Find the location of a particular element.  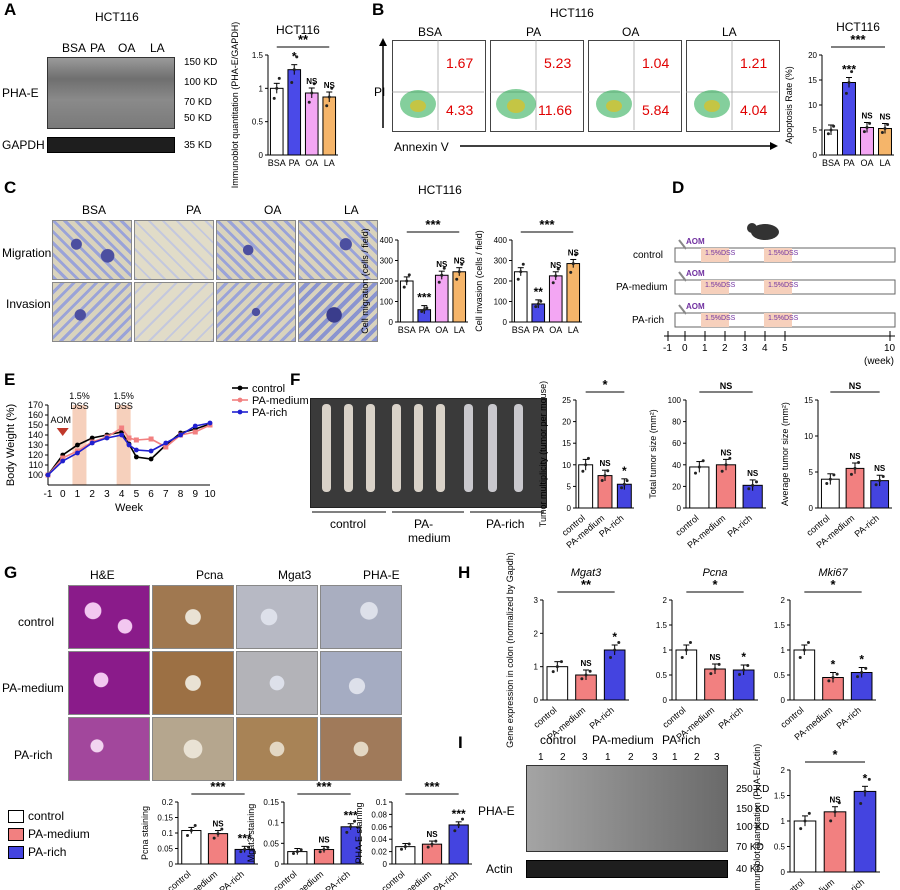

F-total-ylabel: Total tumor size (mm²) is located at coordinates (653, 454).